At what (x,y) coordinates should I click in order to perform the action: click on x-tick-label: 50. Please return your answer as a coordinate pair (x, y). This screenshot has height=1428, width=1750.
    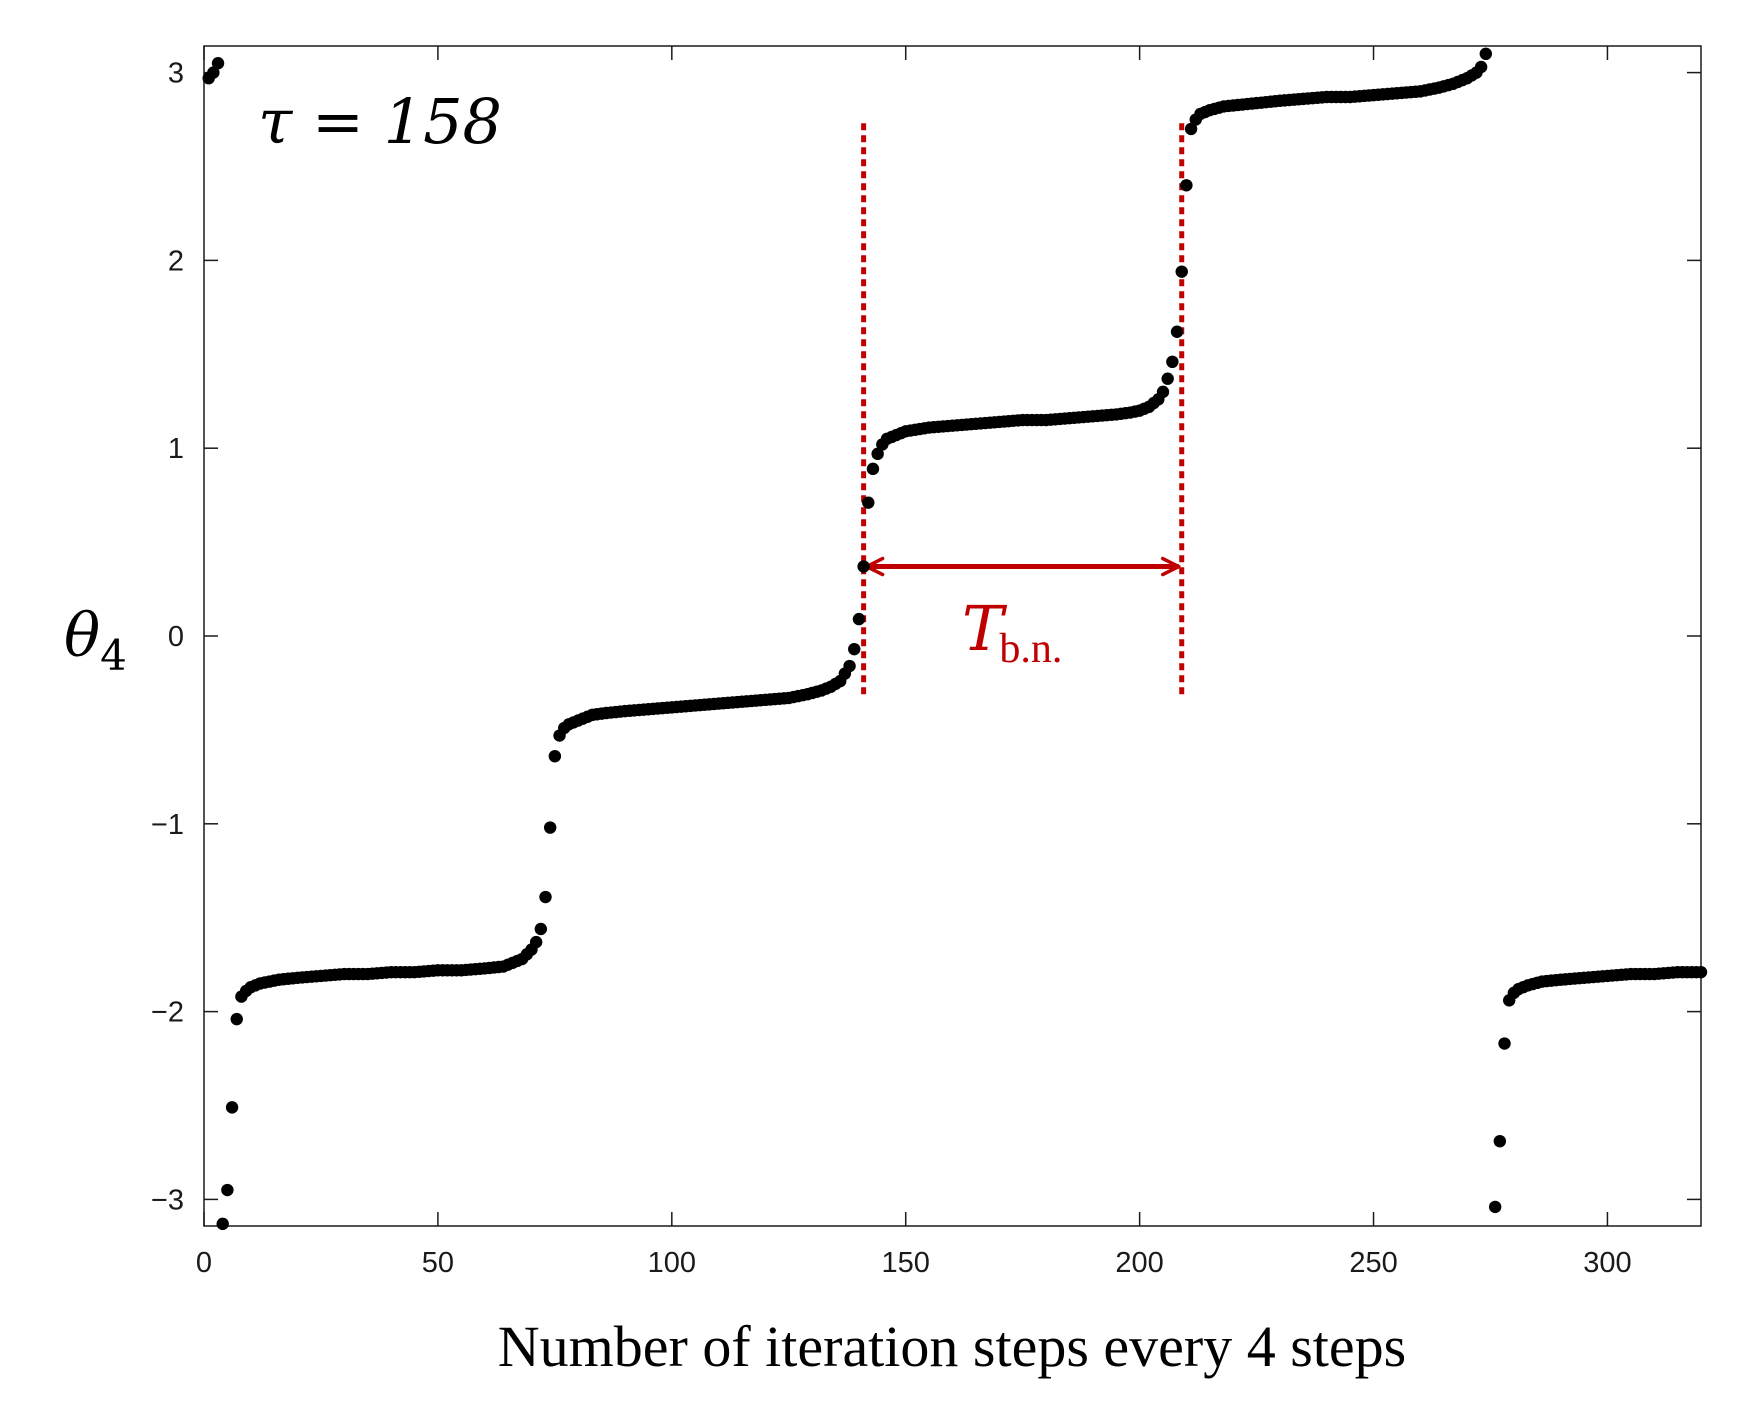
    Looking at the image, I should click on (438, 1263).